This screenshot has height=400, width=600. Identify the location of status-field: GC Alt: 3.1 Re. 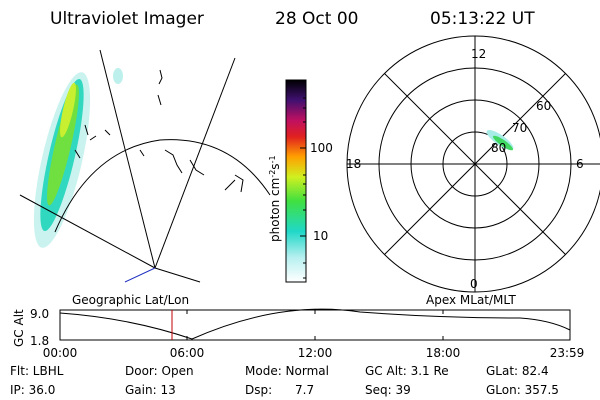
(407, 371).